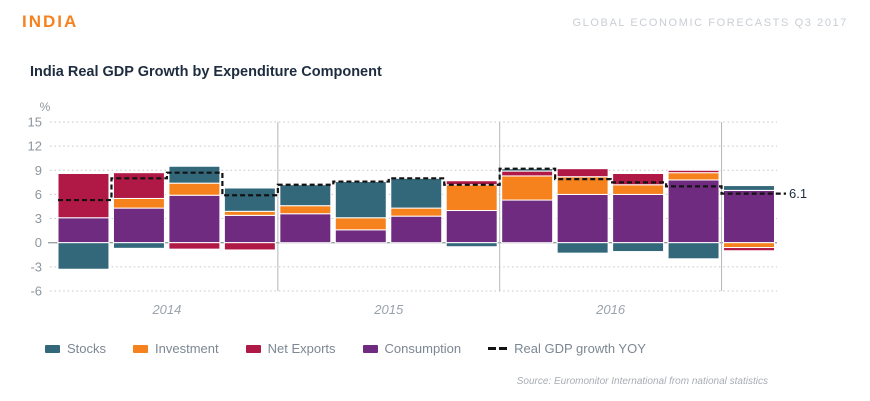  I want to click on y-tick-label: 3, so click(38, 218).